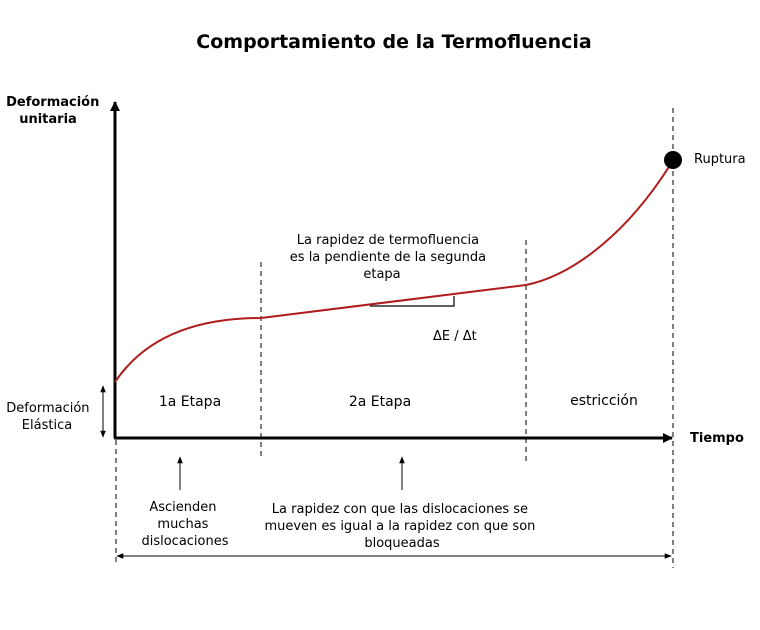 Image resolution: width=760 pixels, height=630 pixels. Describe the element at coordinates (190, 402) in the screenshot. I see `stage-label-1: 1a Etapa` at that location.